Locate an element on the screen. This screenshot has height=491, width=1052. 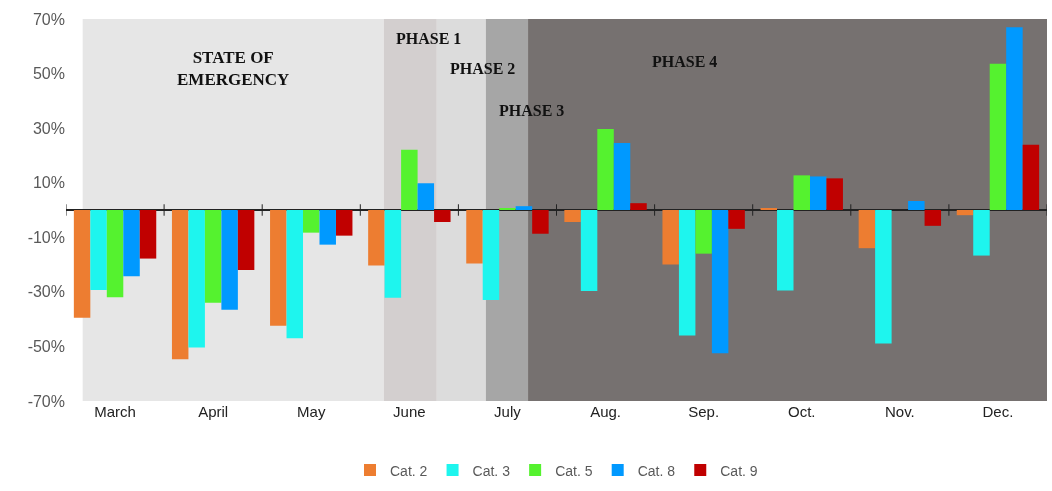
x-tick-label: Sep. is located at coordinates (704, 411).